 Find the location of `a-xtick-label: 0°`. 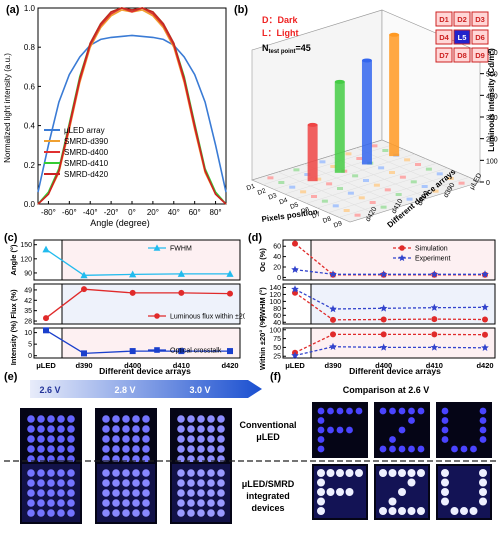

a-xtick-label: 0° is located at coordinates (132, 212).